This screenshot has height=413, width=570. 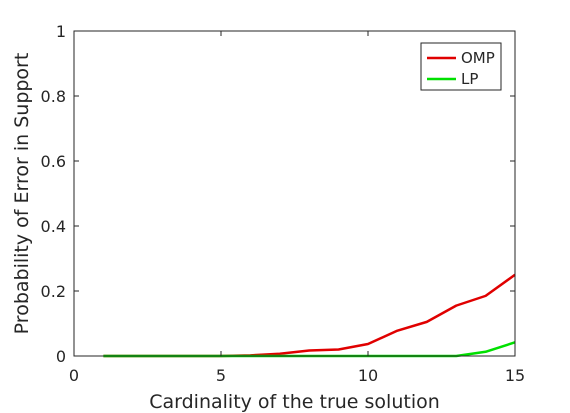 What do you see at coordinates (53, 96) in the screenshot?
I see `y-tick-label: 0.8` at bounding box center [53, 96].